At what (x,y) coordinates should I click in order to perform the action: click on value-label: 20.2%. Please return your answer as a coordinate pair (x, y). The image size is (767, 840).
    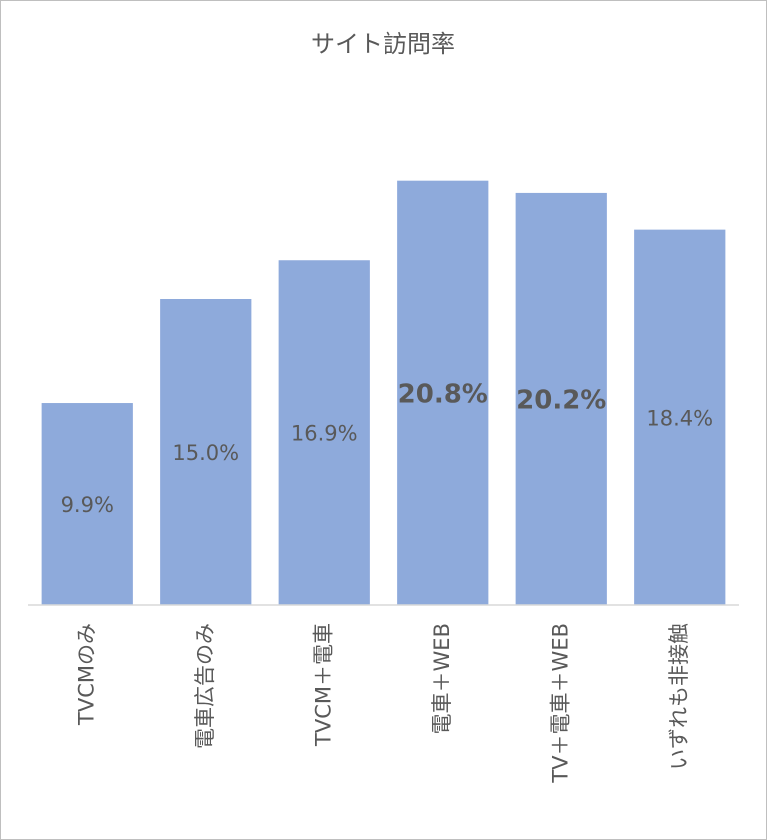
    Looking at the image, I should click on (561, 400).